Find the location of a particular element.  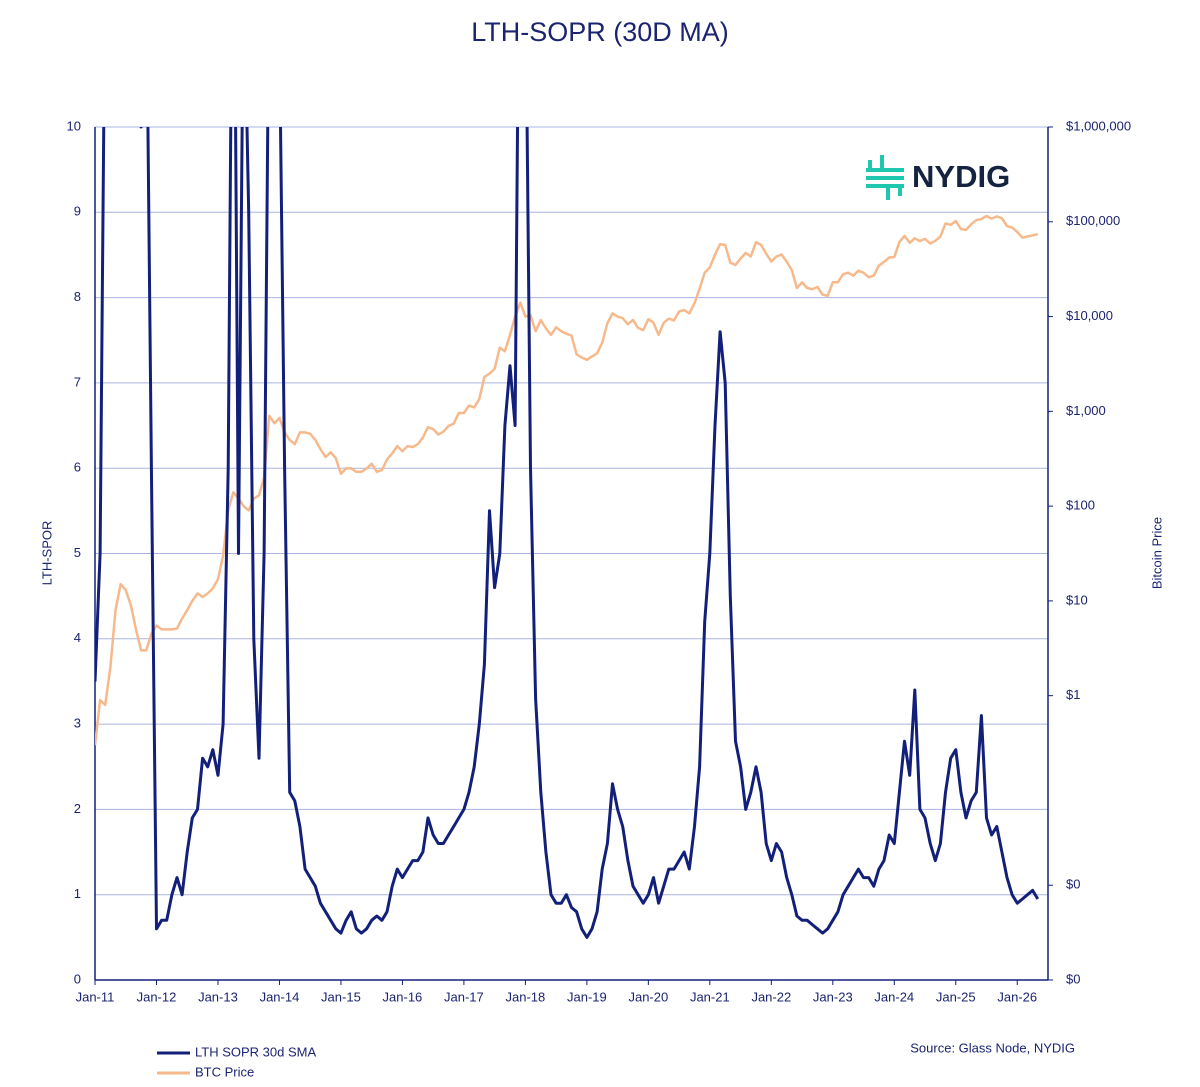

y2-tick-label: $1,000 is located at coordinates (1086, 410).